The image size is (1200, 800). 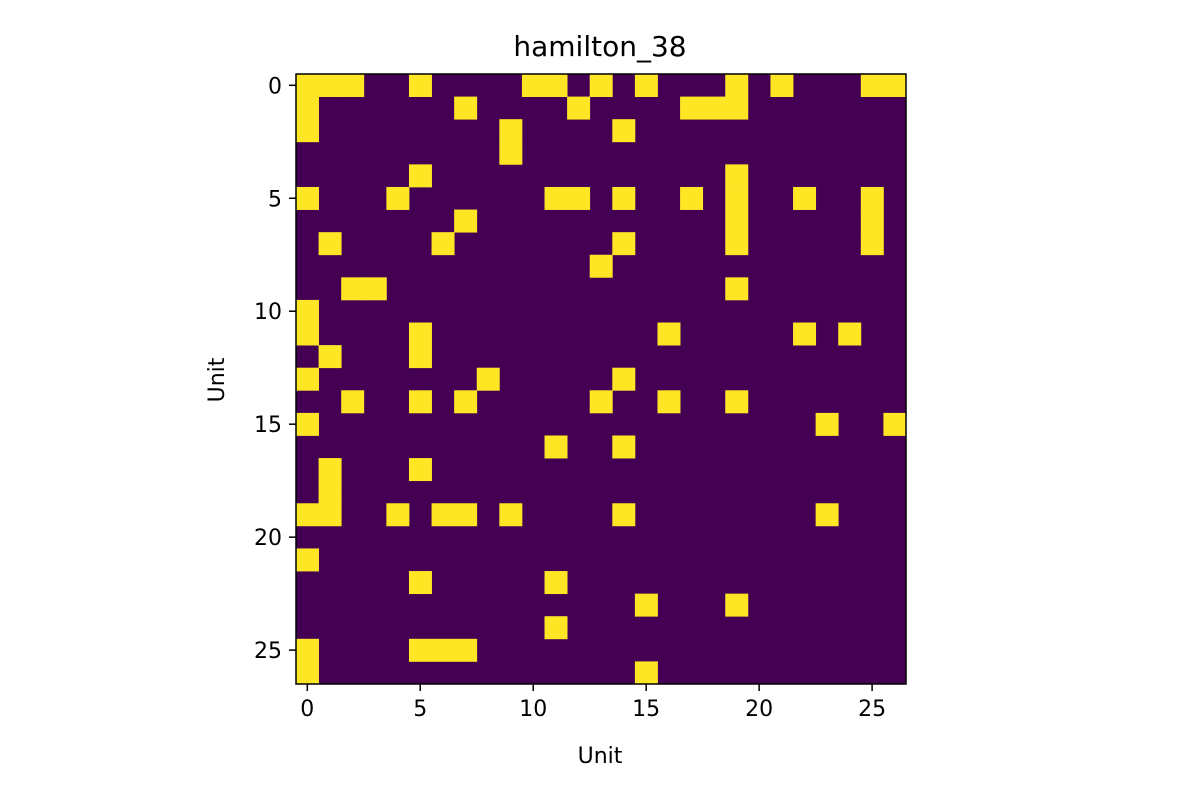 What do you see at coordinates (275, 86) in the screenshot?
I see `y-tick-label: 0` at bounding box center [275, 86].